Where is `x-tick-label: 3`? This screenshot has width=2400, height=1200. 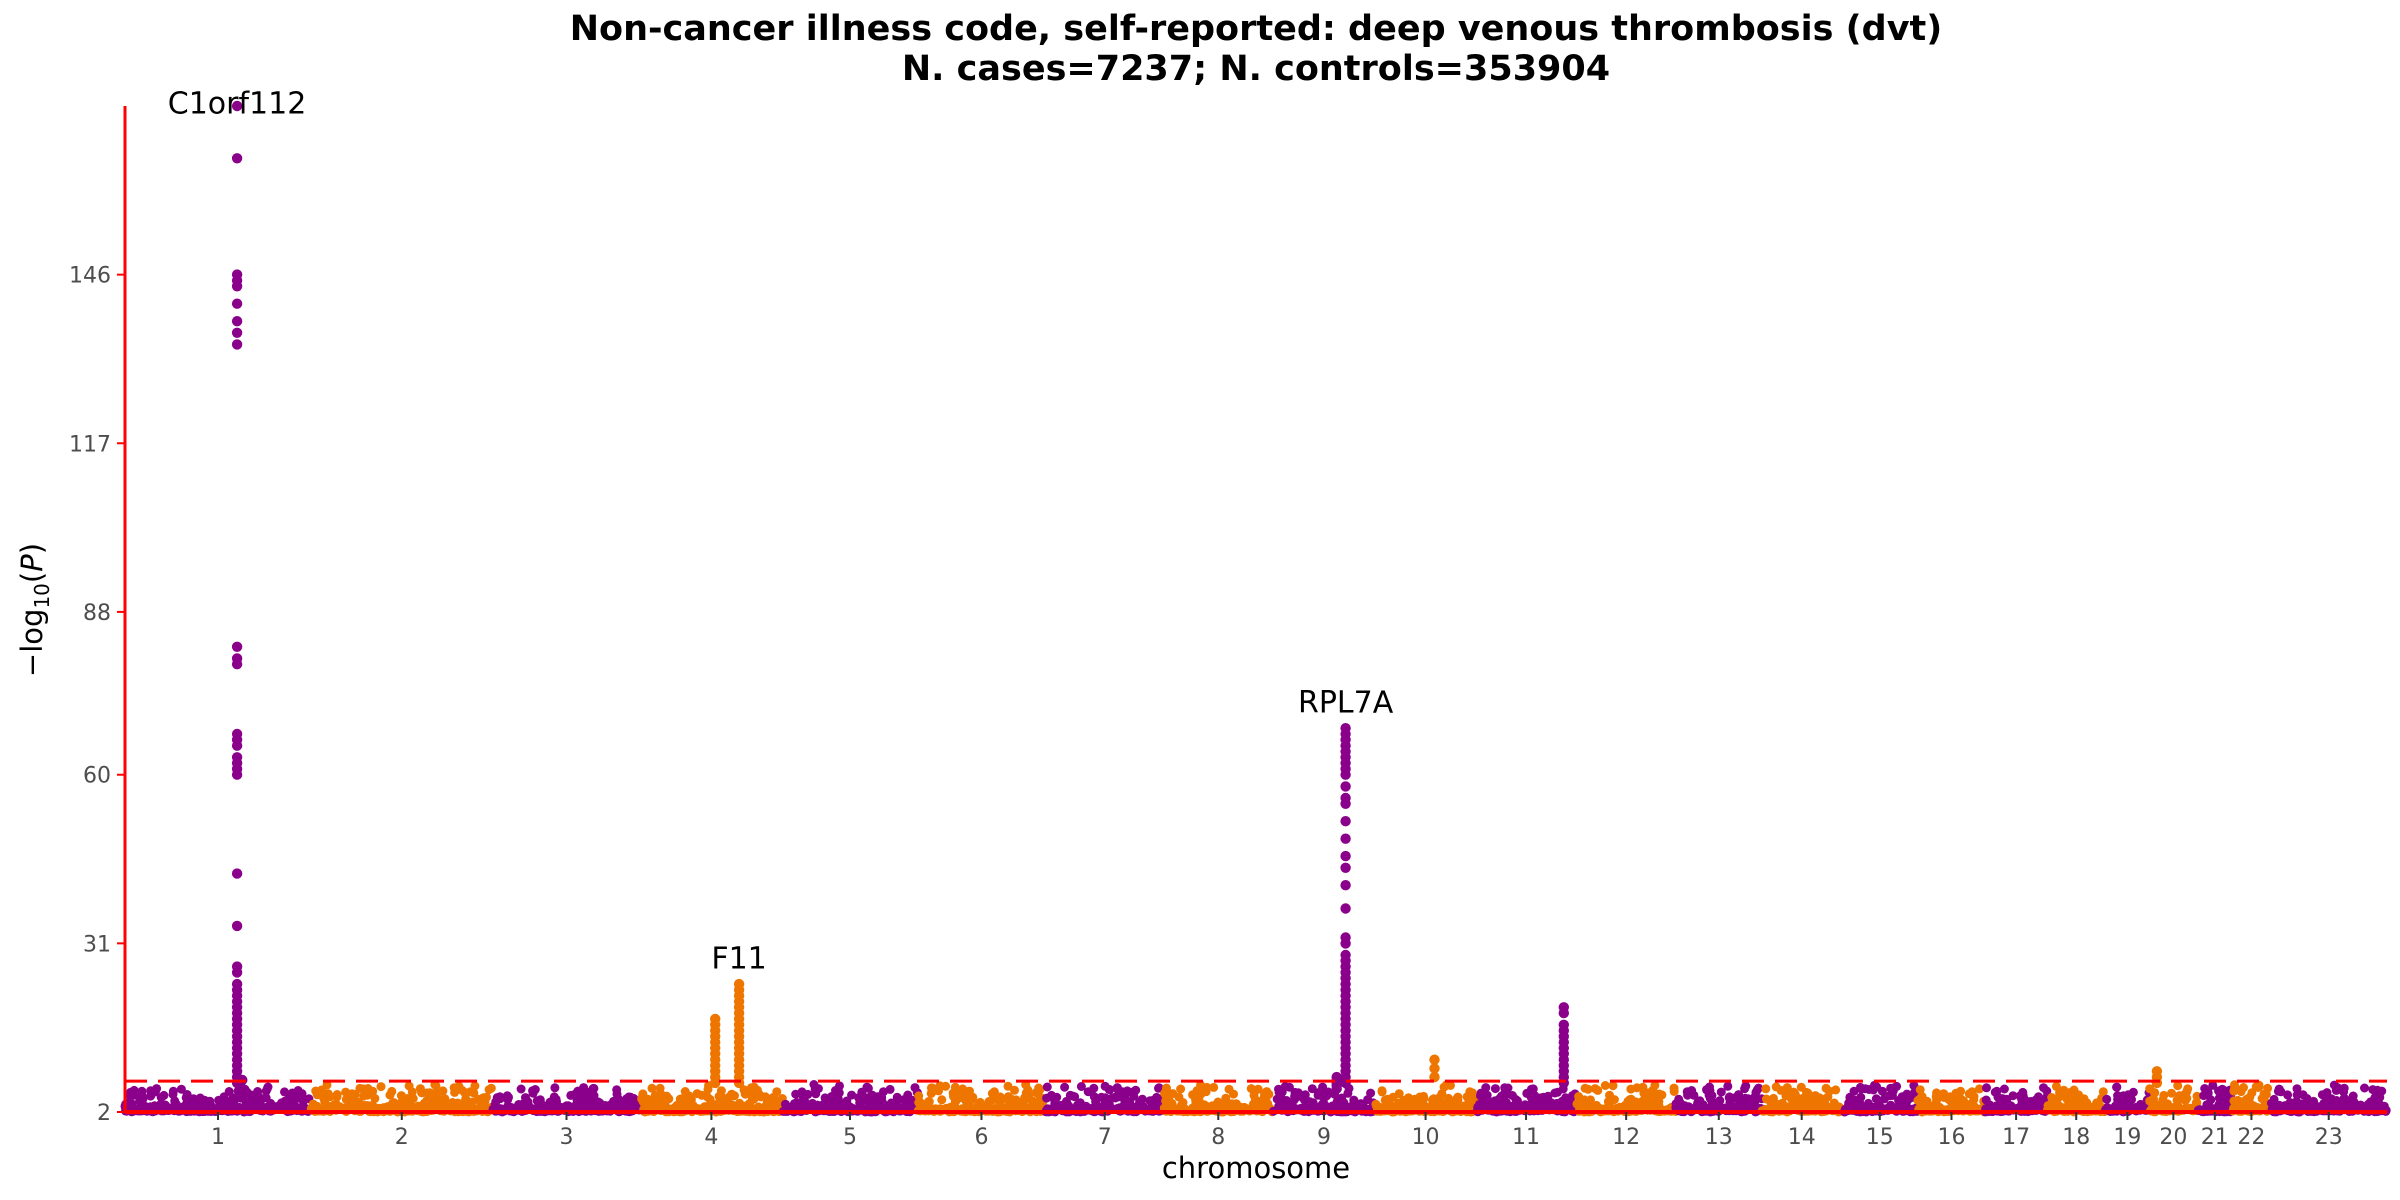 x-tick-label: 3 is located at coordinates (566, 1137).